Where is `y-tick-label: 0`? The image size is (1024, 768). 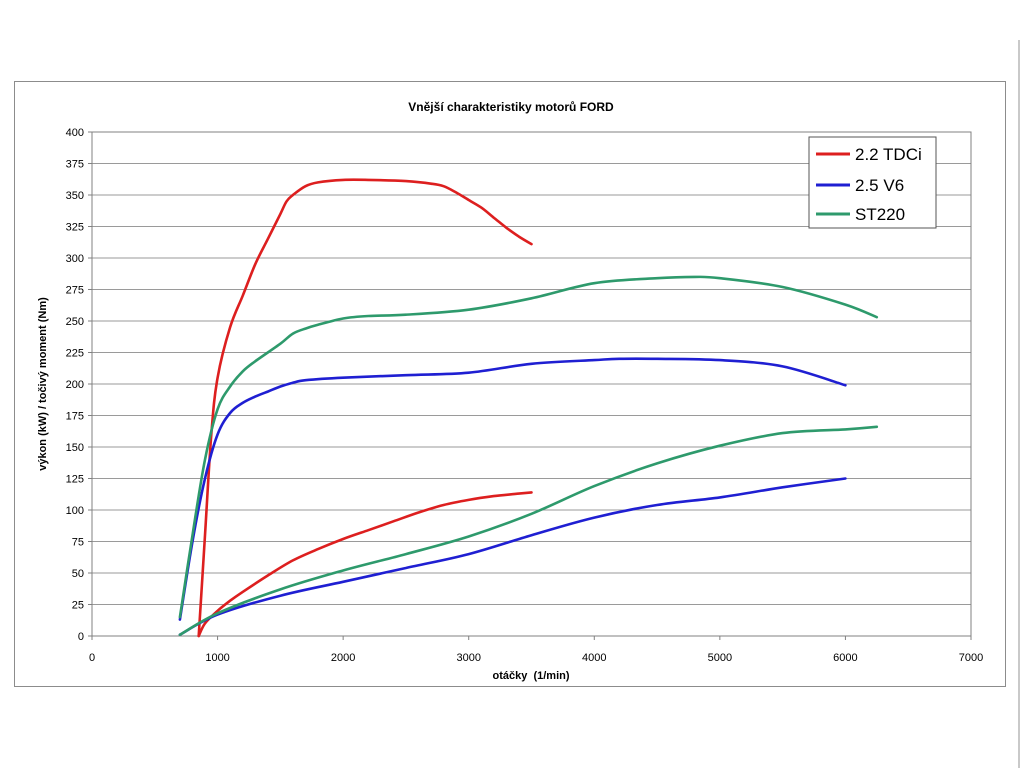 y-tick-label: 0 is located at coordinates (81, 637).